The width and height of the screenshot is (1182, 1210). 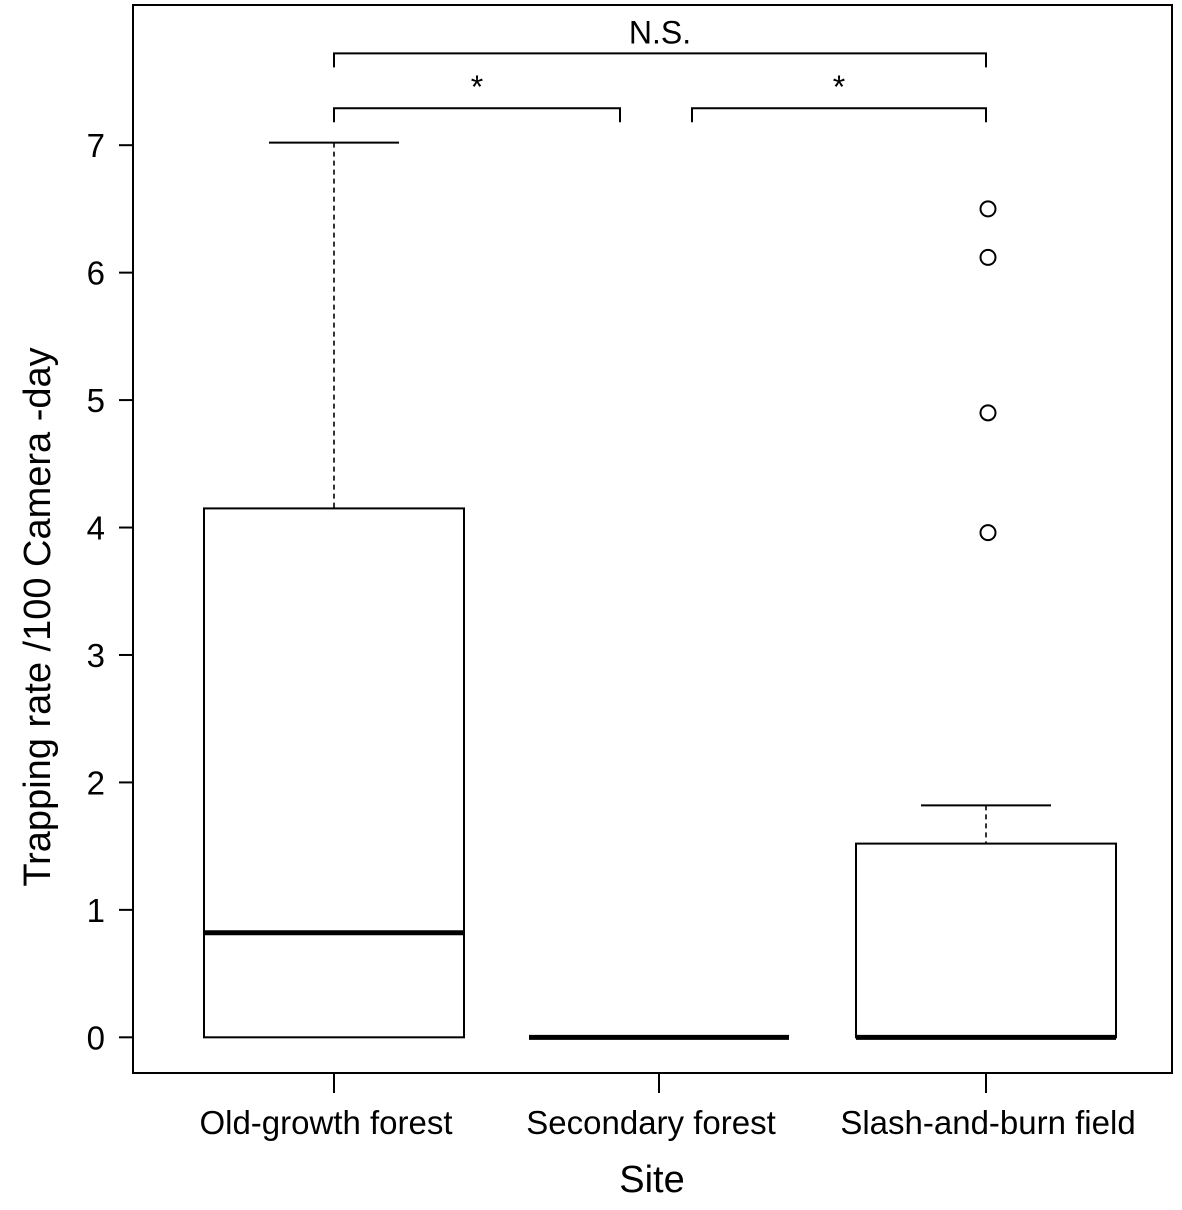 I want to click on y-tick-label: 6, so click(x=96, y=273).